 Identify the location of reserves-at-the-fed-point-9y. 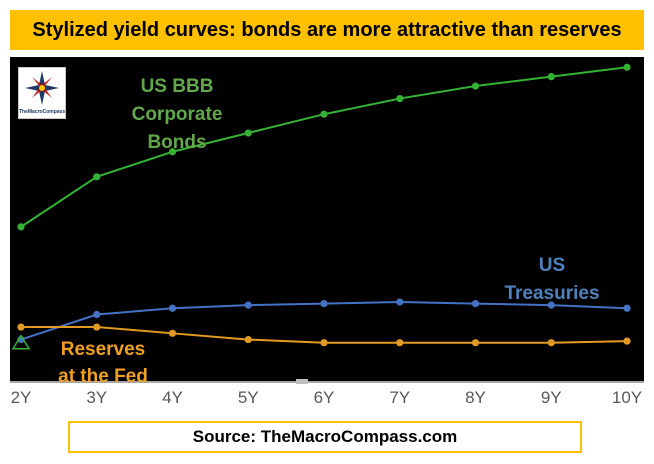
(551, 343).